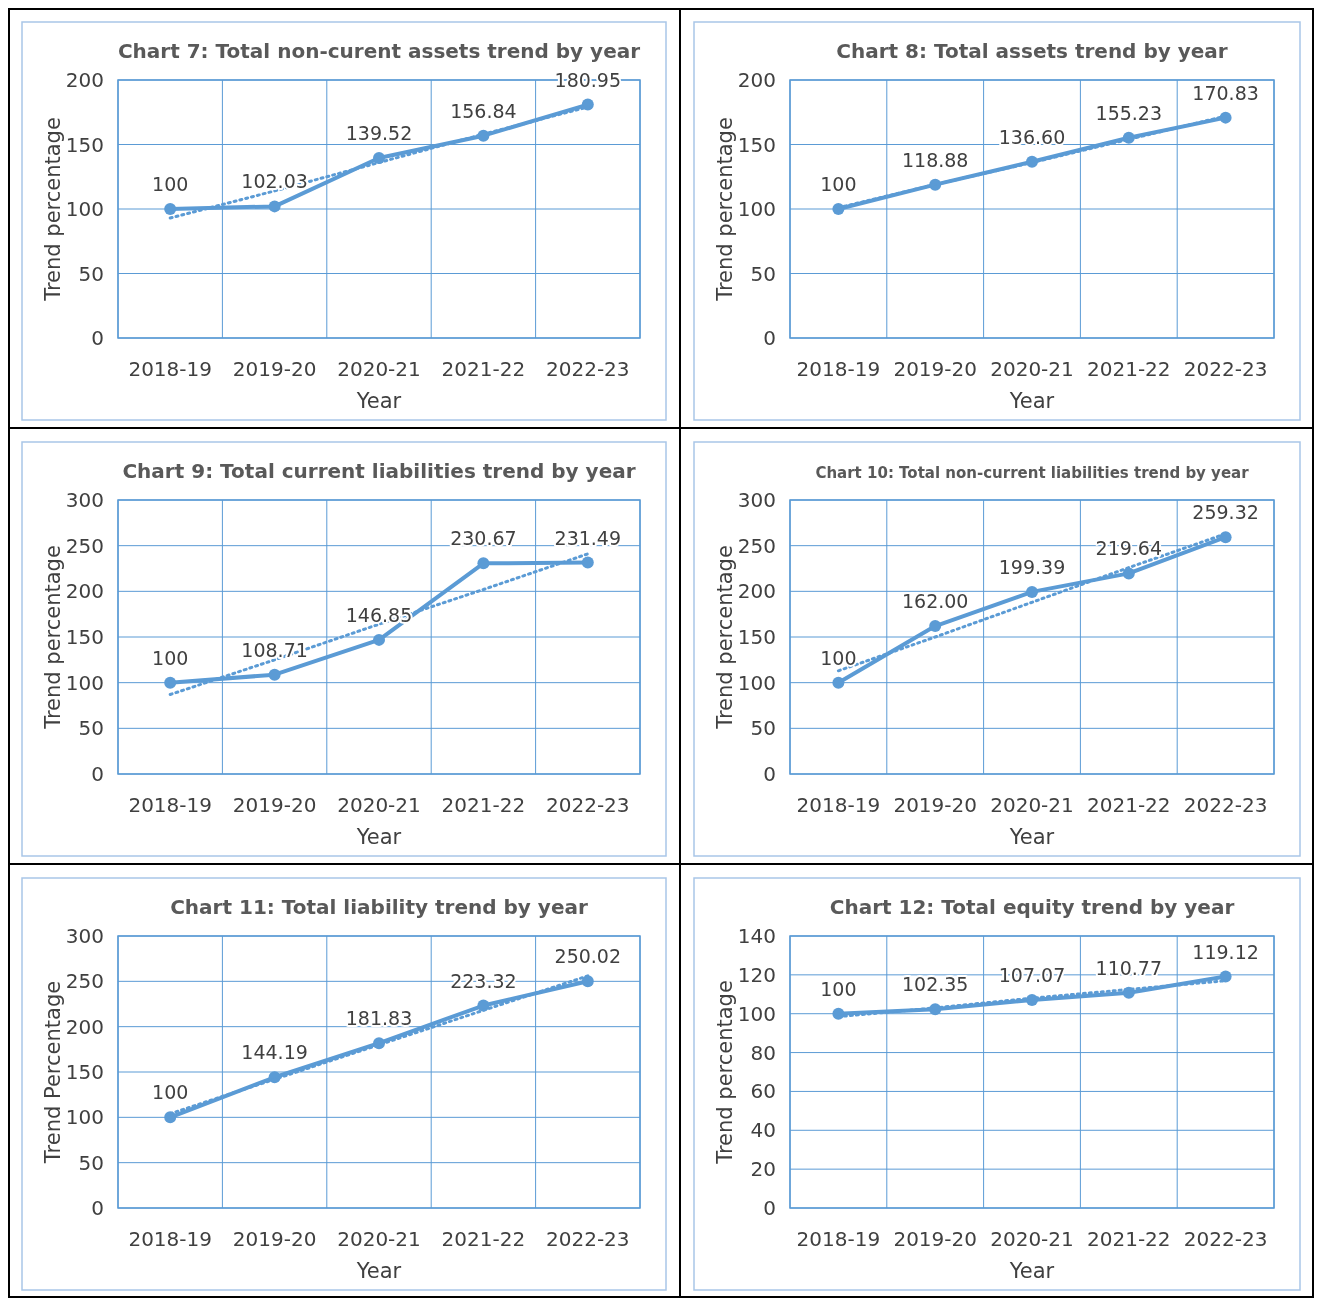 This screenshot has width=1322, height=1301. What do you see at coordinates (1032, 136) in the screenshot?
I see `data-label: 136.60` at bounding box center [1032, 136].